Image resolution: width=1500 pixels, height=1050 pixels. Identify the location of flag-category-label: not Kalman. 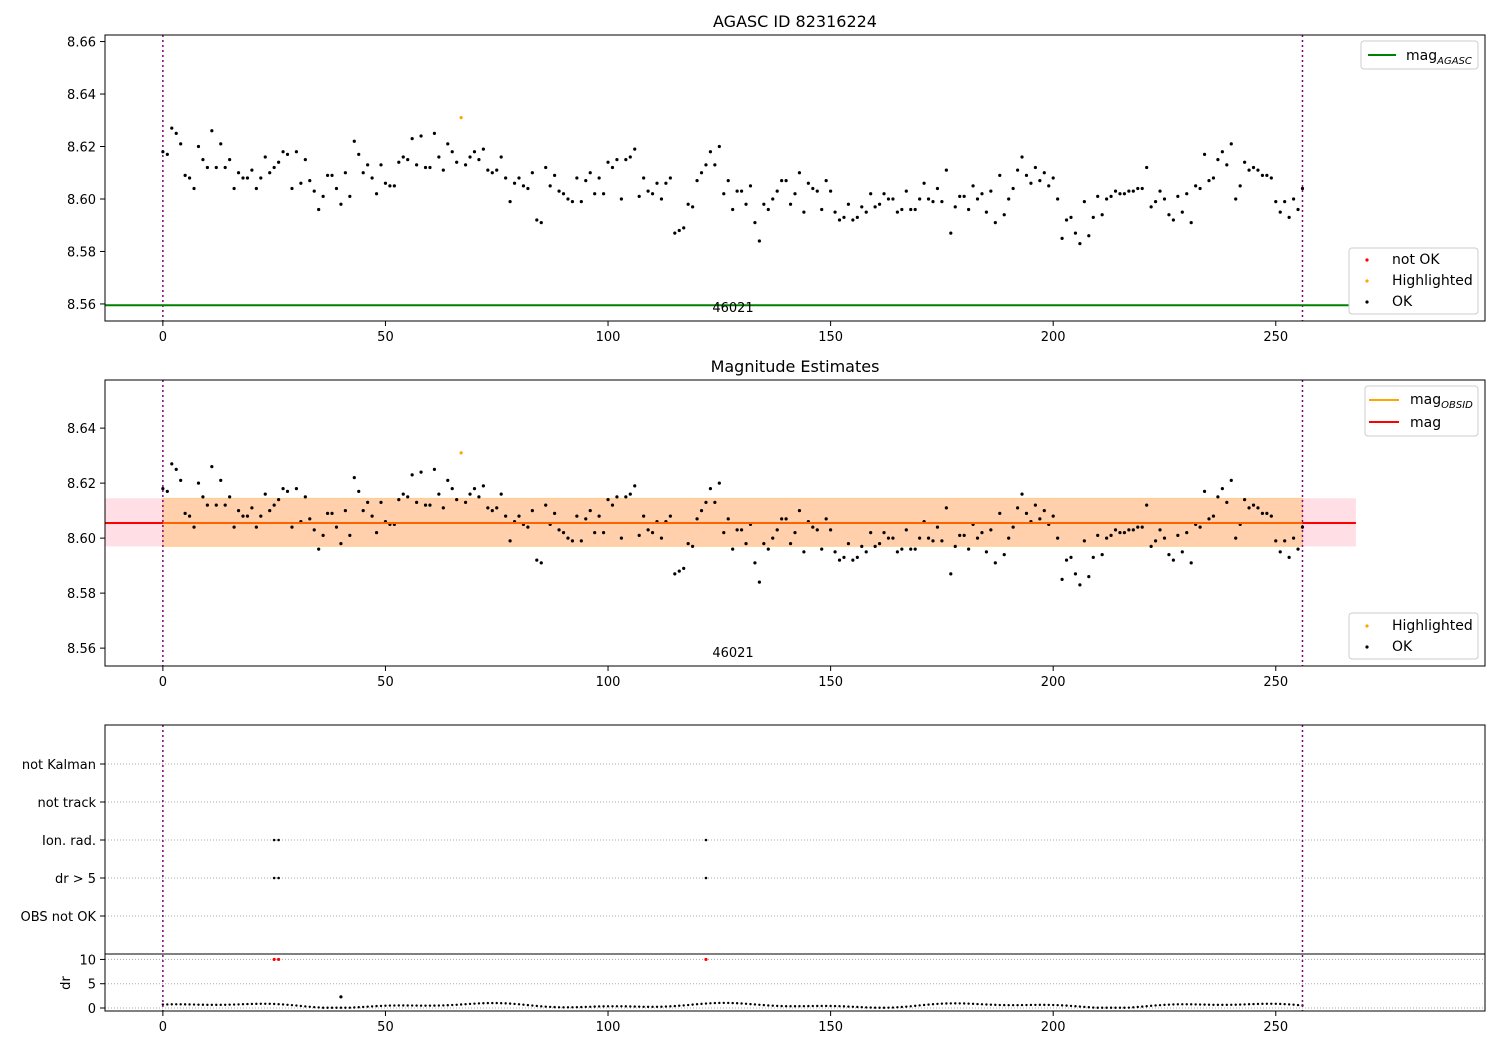
(59, 765).